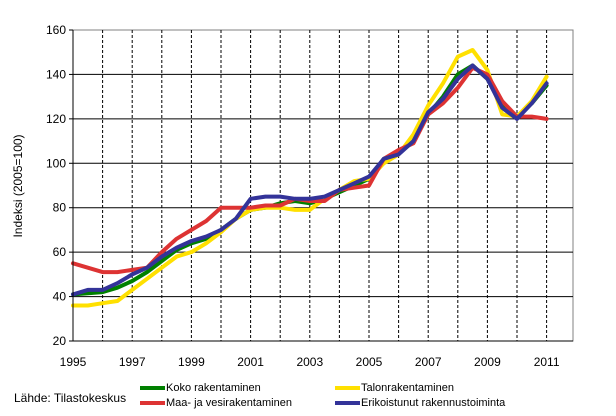 The height and width of the screenshot is (416, 616). Describe the element at coordinates (70, 398) in the screenshot. I see `source-note: Lähde: Tilastokeskus` at that location.